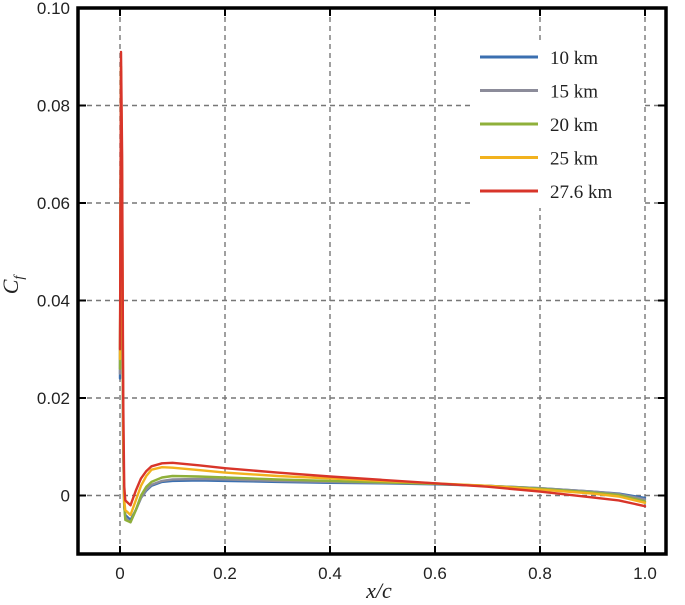 Image resolution: width=685 pixels, height=605 pixels. What do you see at coordinates (574, 159) in the screenshot?
I see `legend-label-4: 25 km` at bounding box center [574, 159].